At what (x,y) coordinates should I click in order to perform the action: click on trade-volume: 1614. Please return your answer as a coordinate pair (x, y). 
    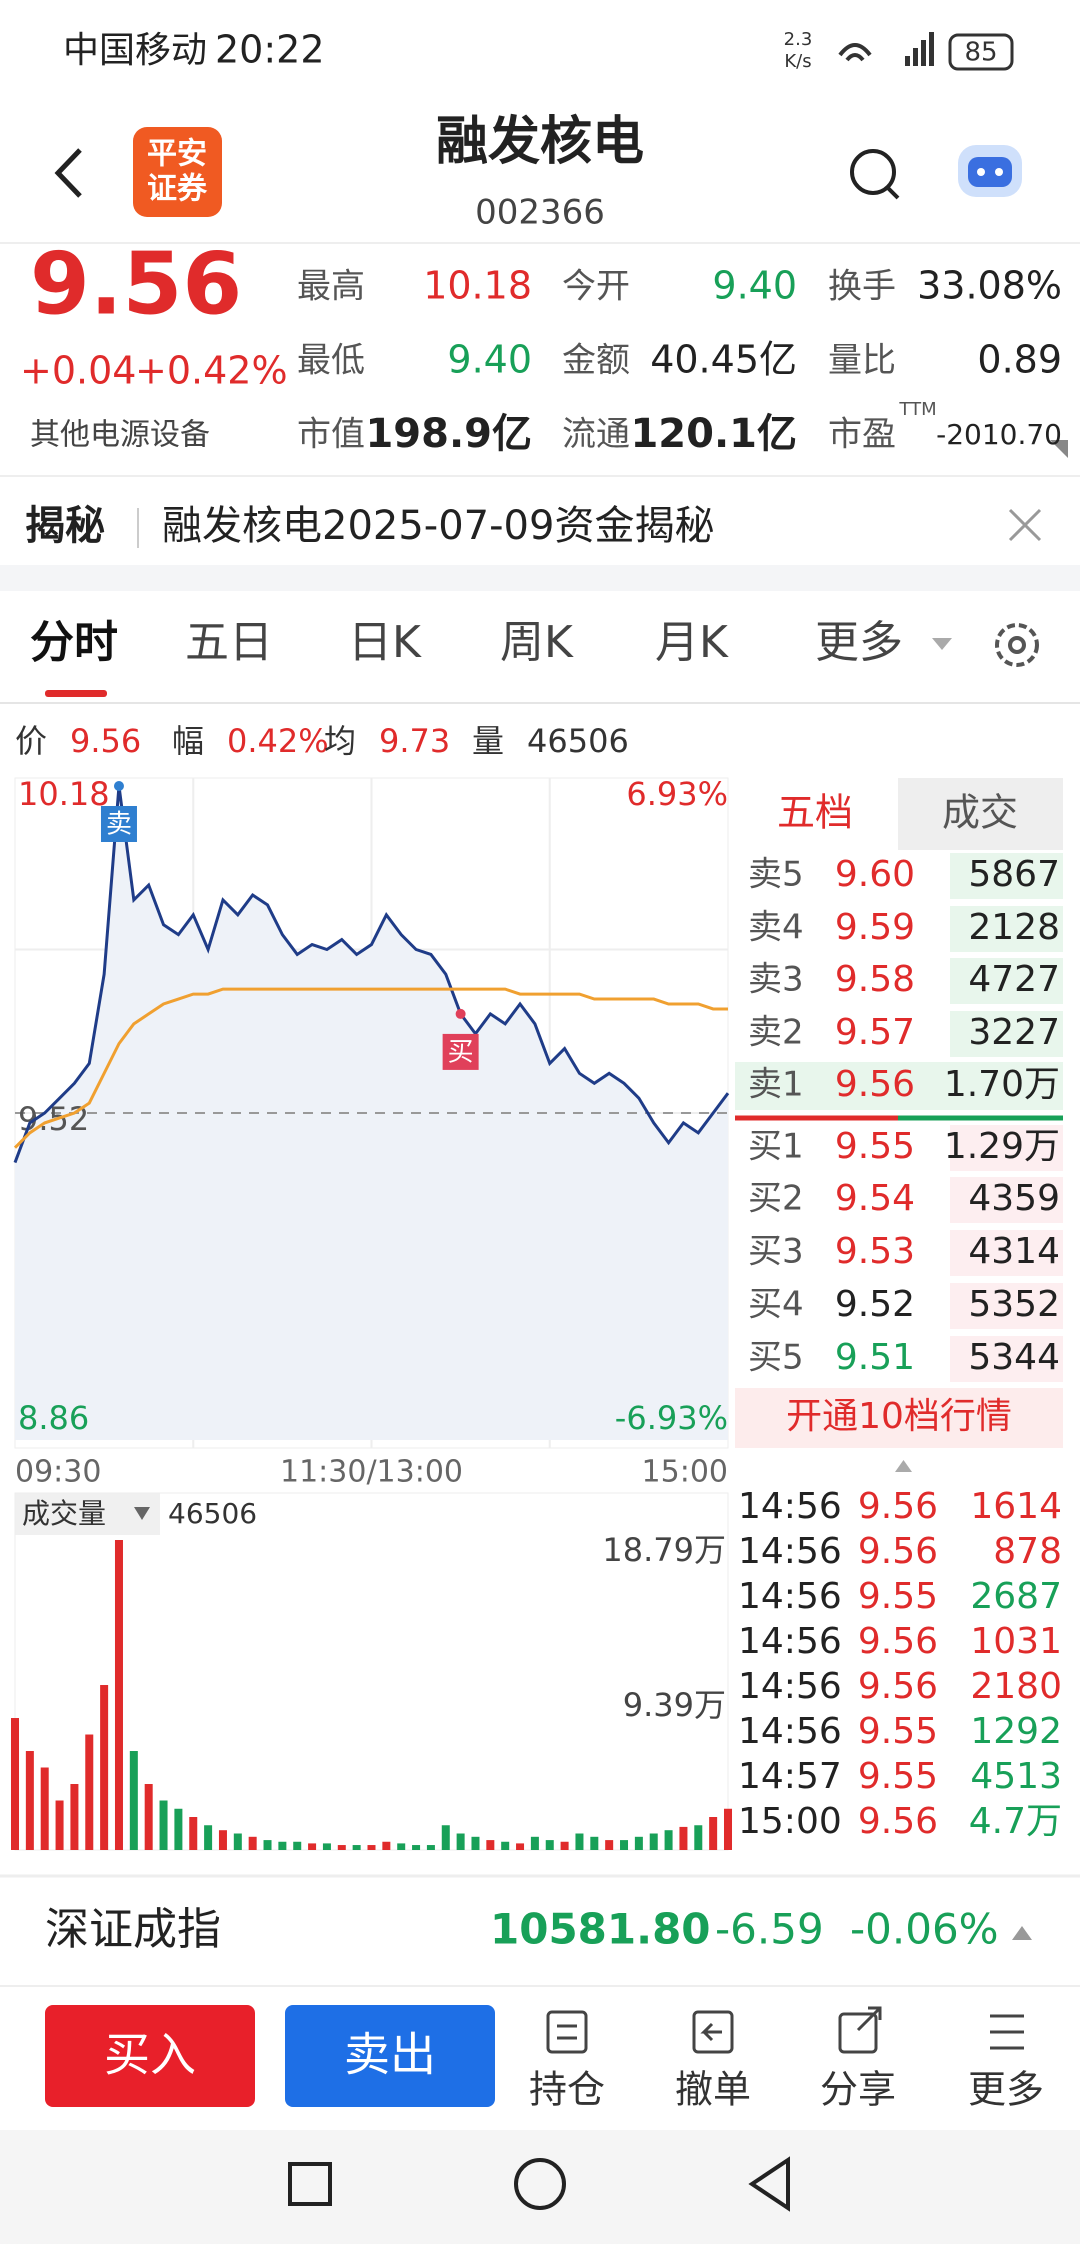
    Looking at the image, I should click on (1016, 1506).